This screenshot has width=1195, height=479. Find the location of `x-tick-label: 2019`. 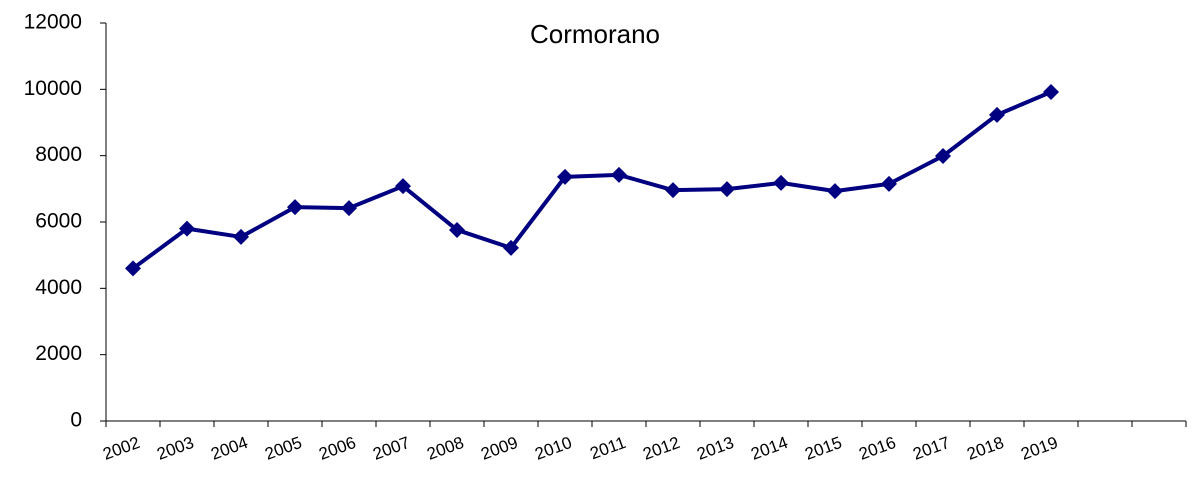

x-tick-label: 2019 is located at coordinates (1039, 448).